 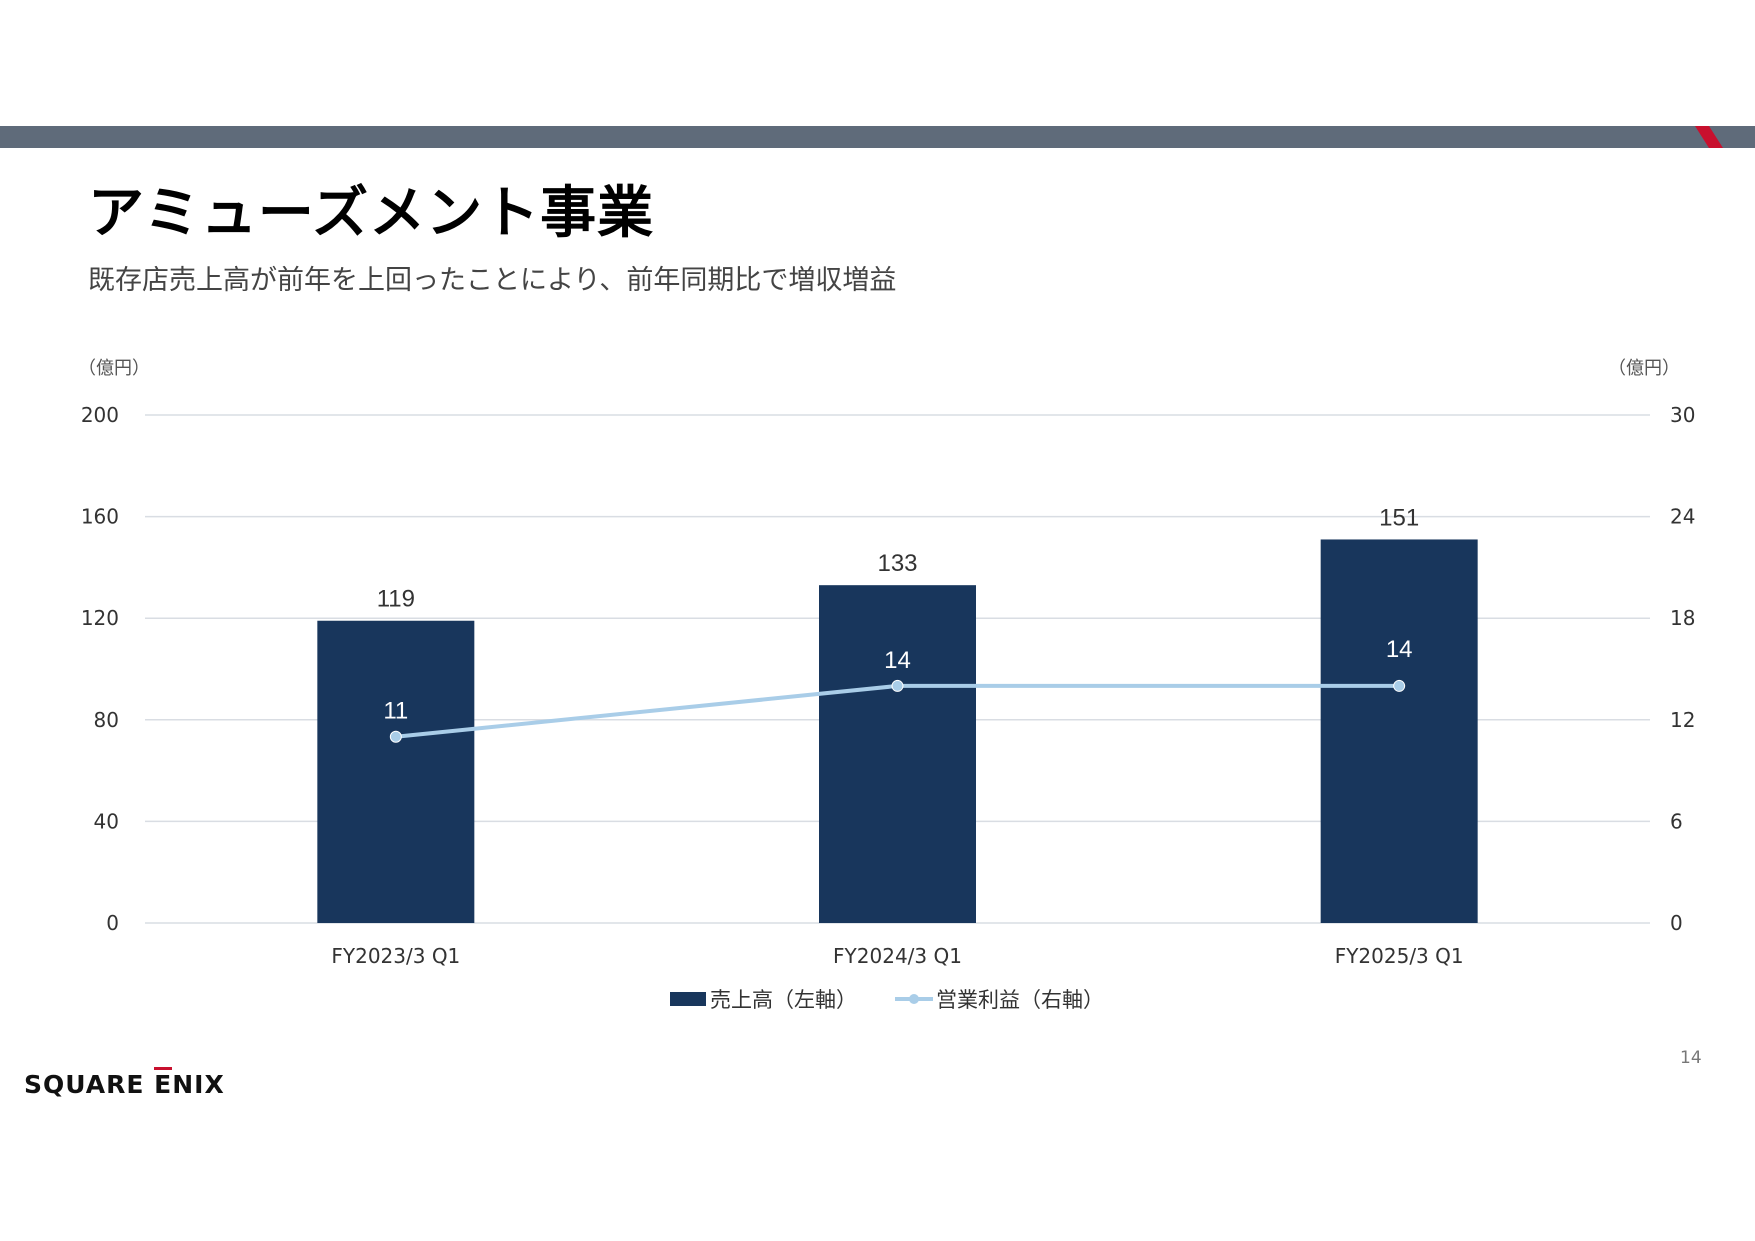 What do you see at coordinates (1709, 137) in the screenshot?
I see `corner-accent-stripe` at bounding box center [1709, 137].